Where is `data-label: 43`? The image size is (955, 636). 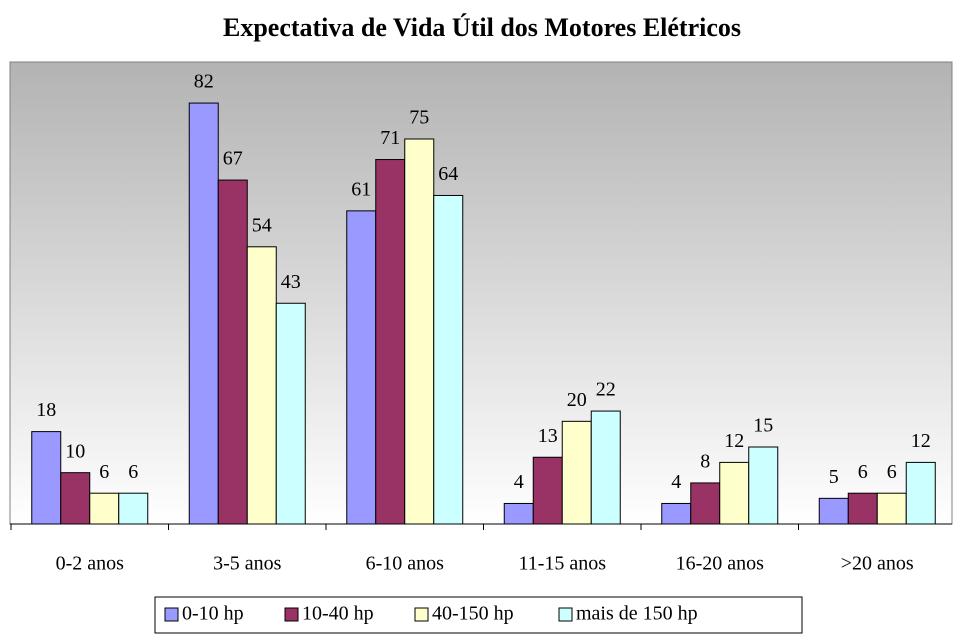 data-label: 43 is located at coordinates (291, 282).